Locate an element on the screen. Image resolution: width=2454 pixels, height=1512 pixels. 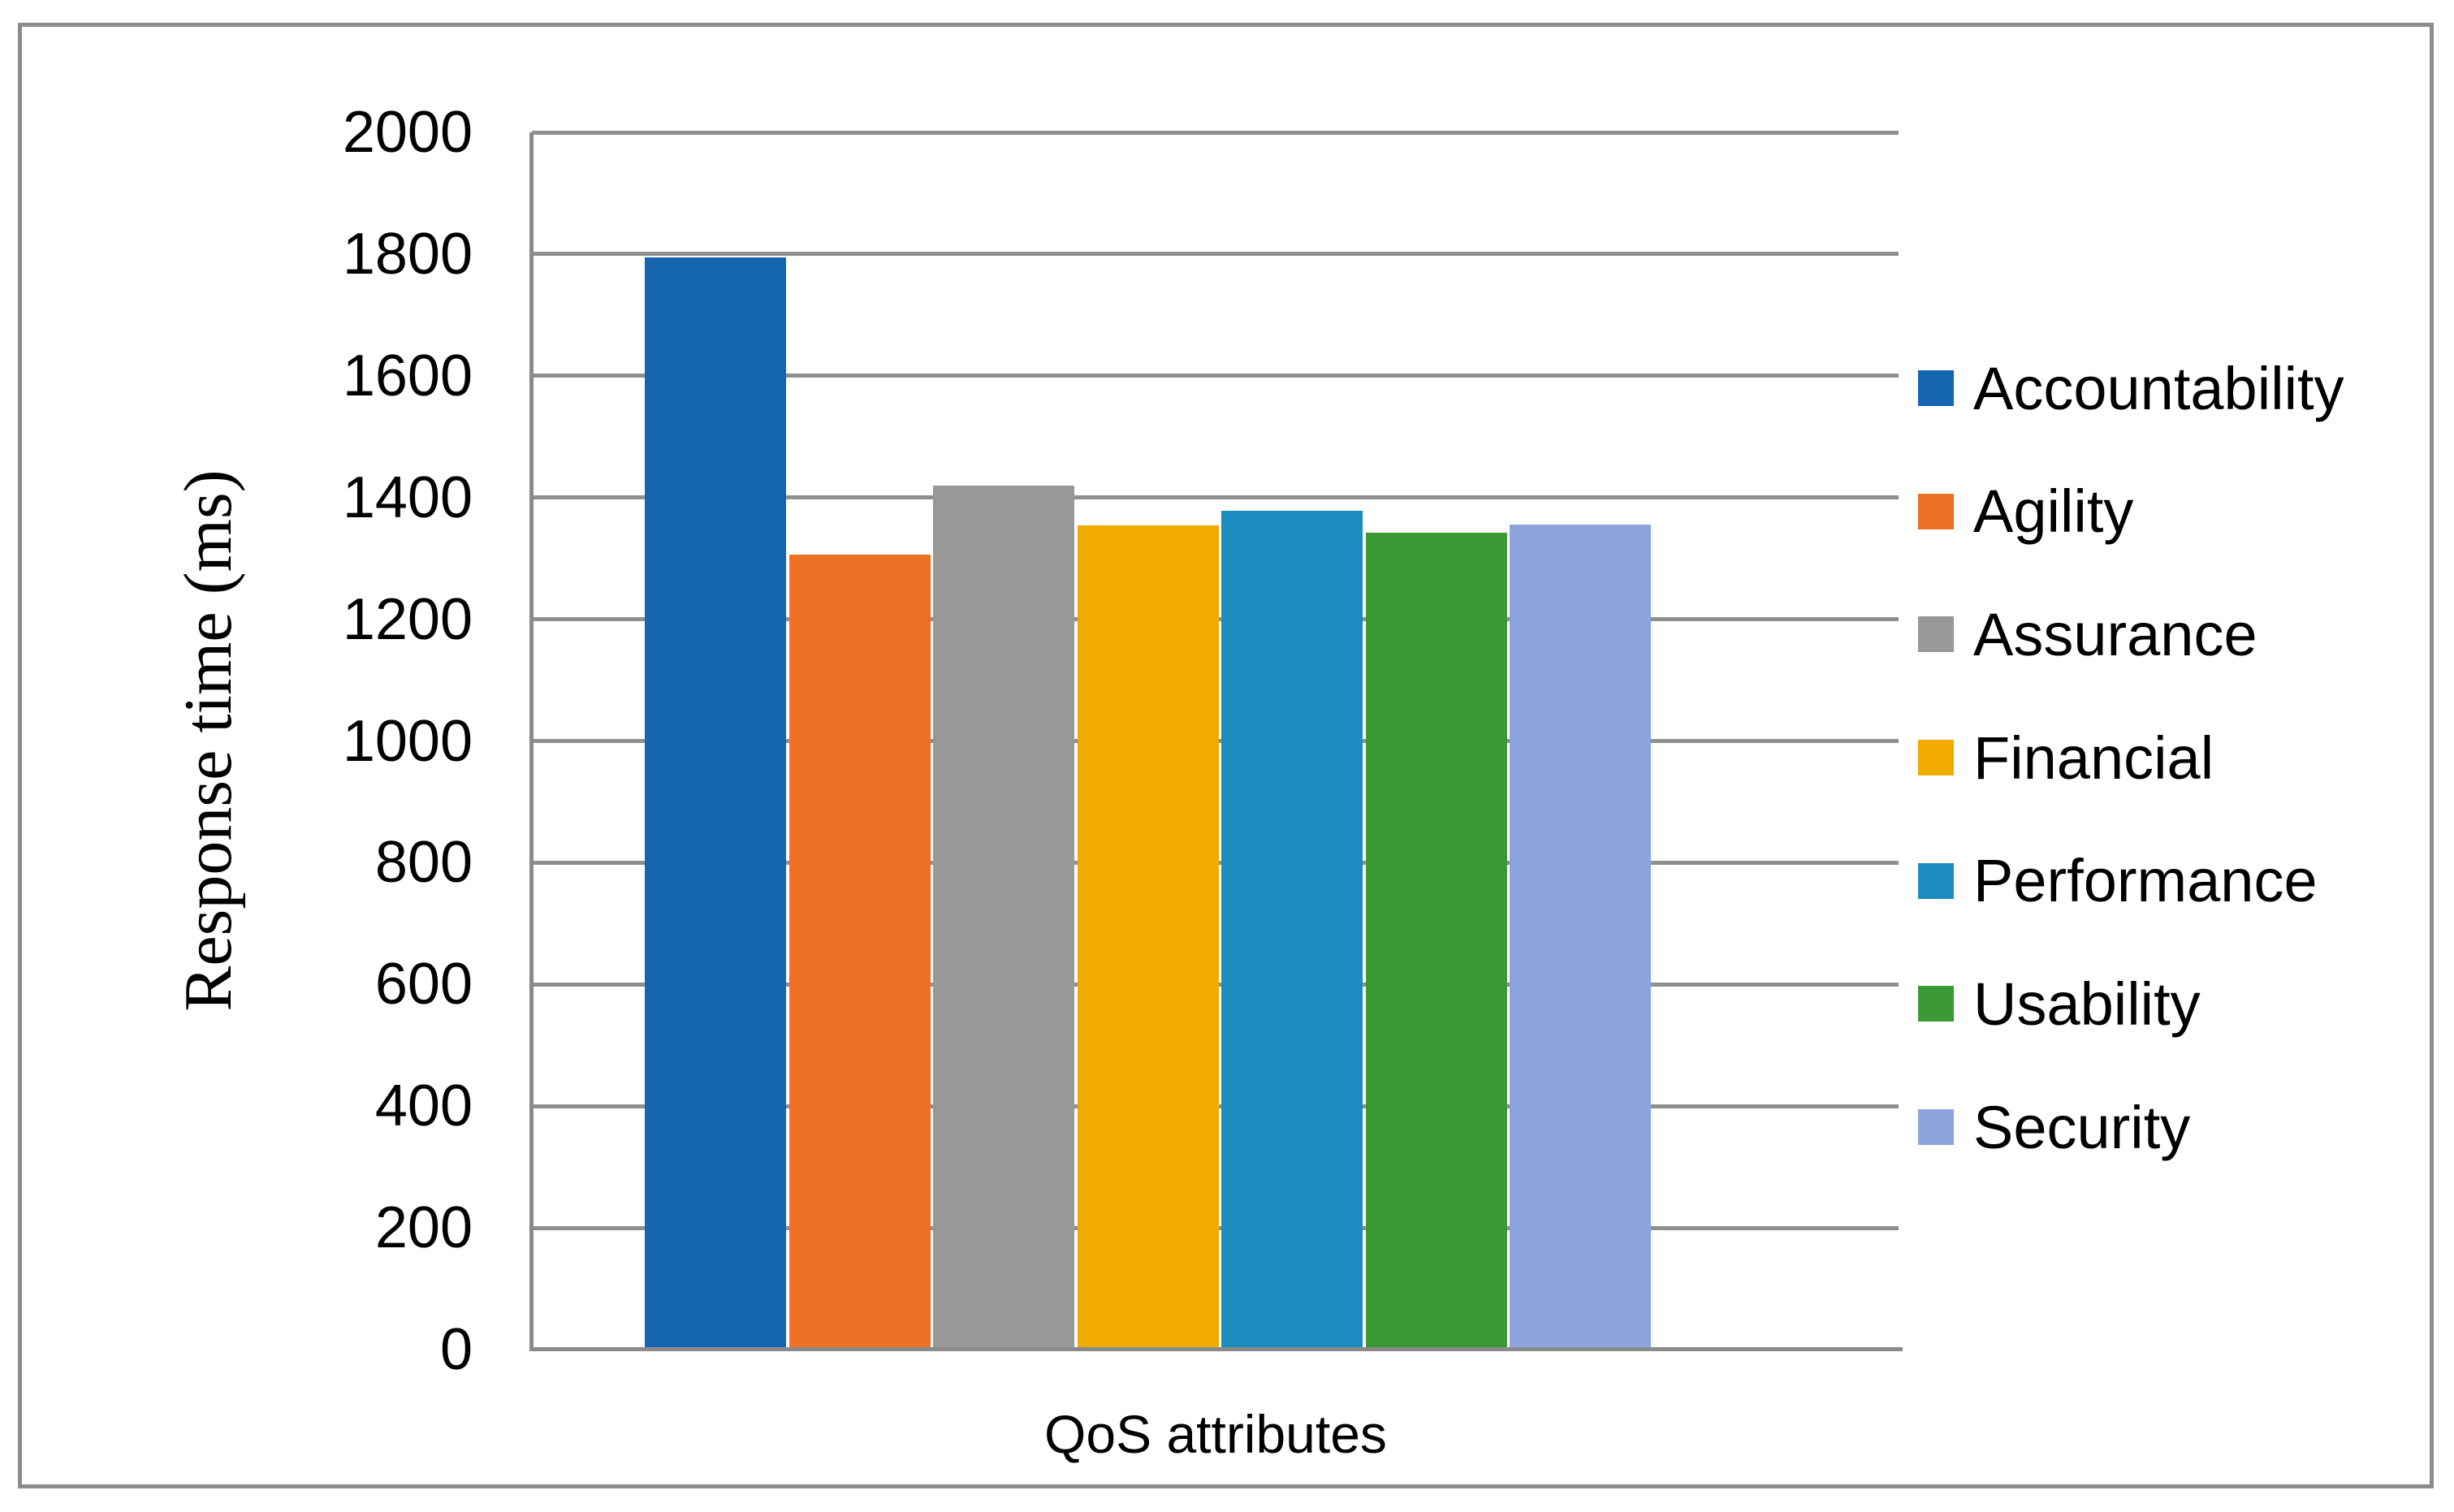
x-axis-title: QoS attributes is located at coordinates (1215, 1434).